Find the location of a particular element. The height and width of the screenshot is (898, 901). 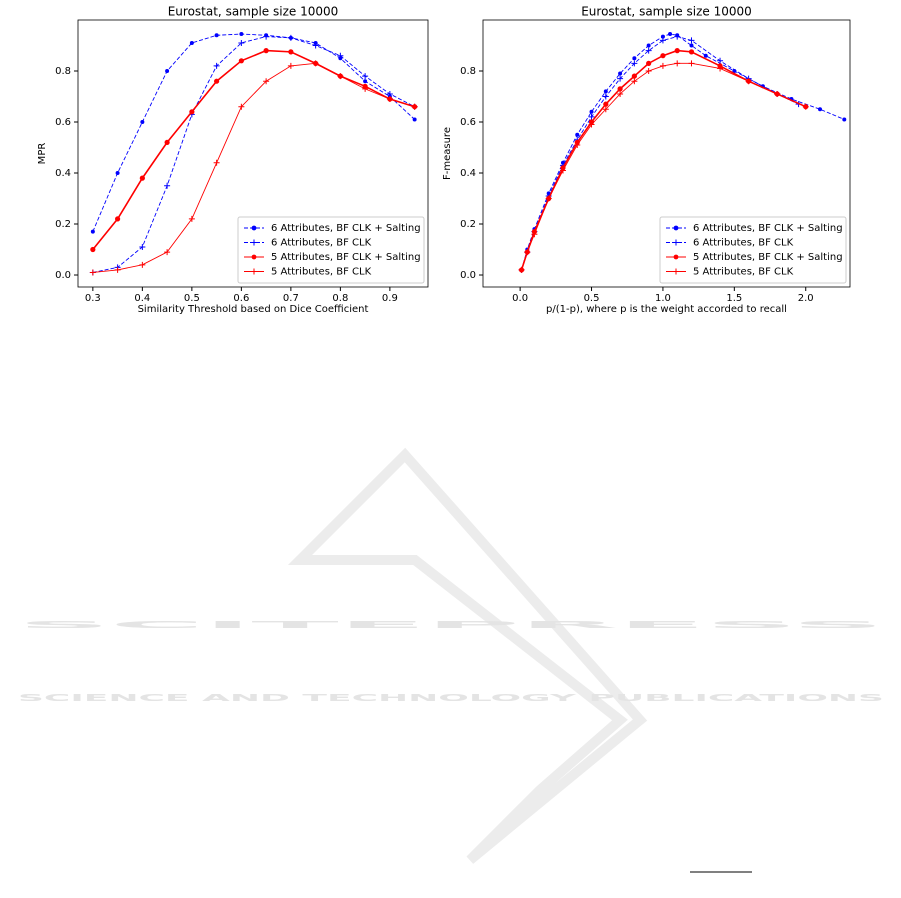

watermark-title: SCITEPRESS is located at coordinates (451, 625).